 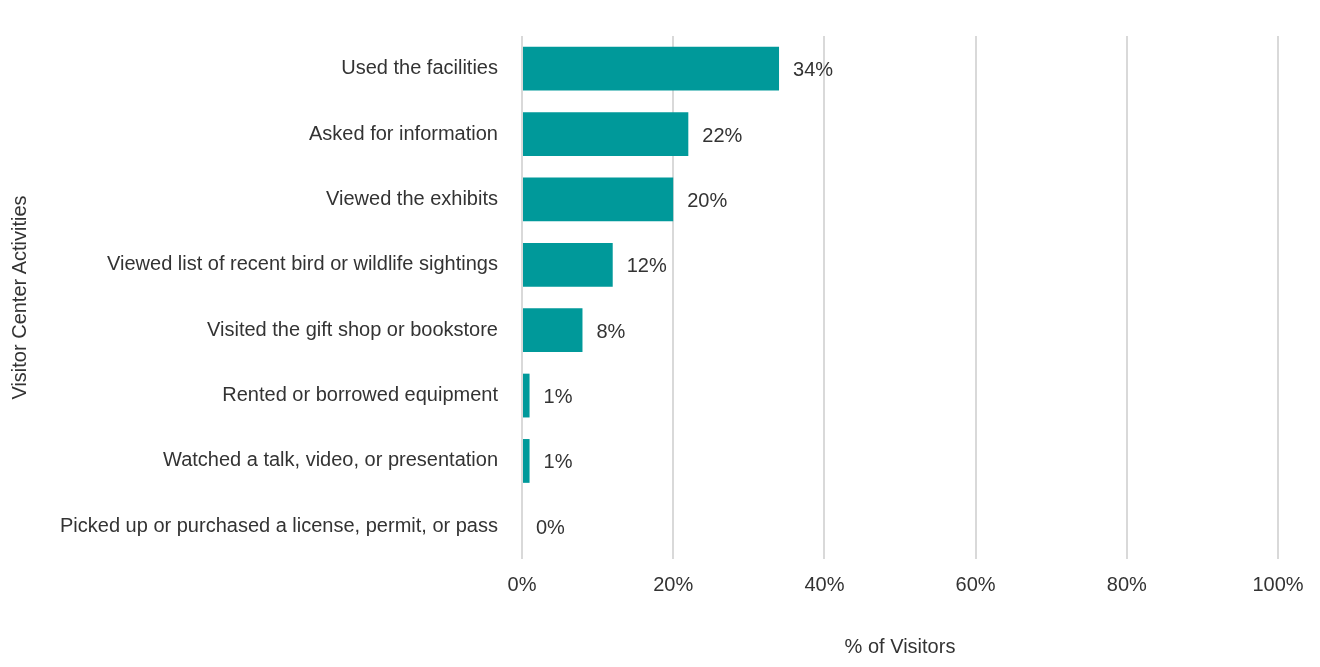 I want to click on x-tick-label: 20%, so click(x=673, y=583).